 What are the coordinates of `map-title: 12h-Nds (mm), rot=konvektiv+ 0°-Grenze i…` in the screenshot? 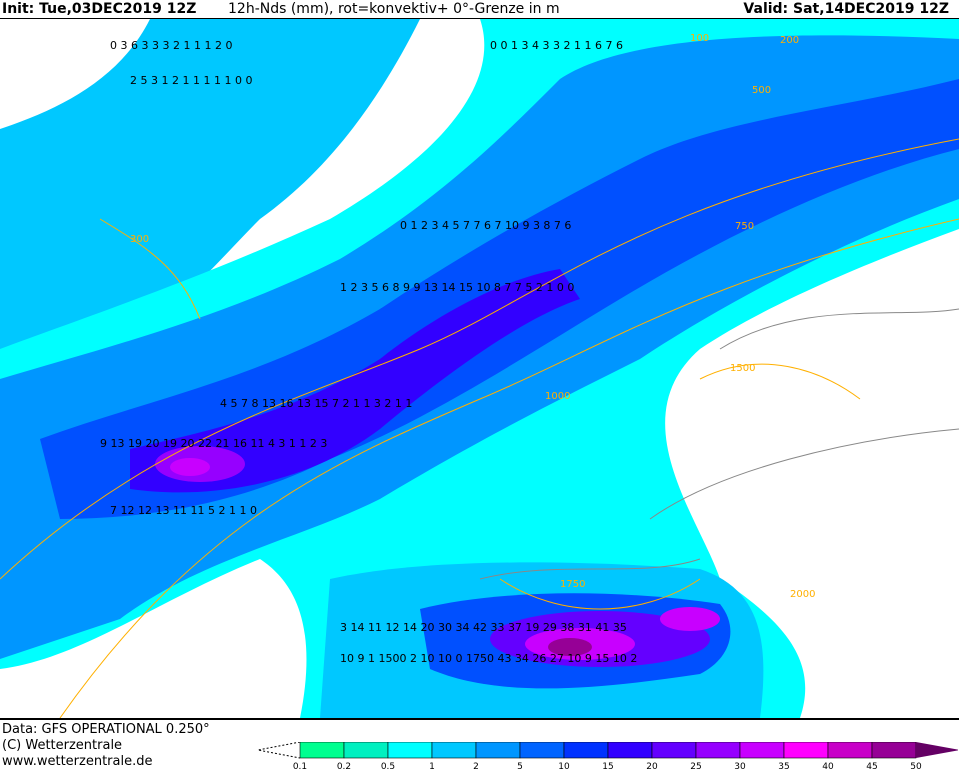 It's located at (394, 9).